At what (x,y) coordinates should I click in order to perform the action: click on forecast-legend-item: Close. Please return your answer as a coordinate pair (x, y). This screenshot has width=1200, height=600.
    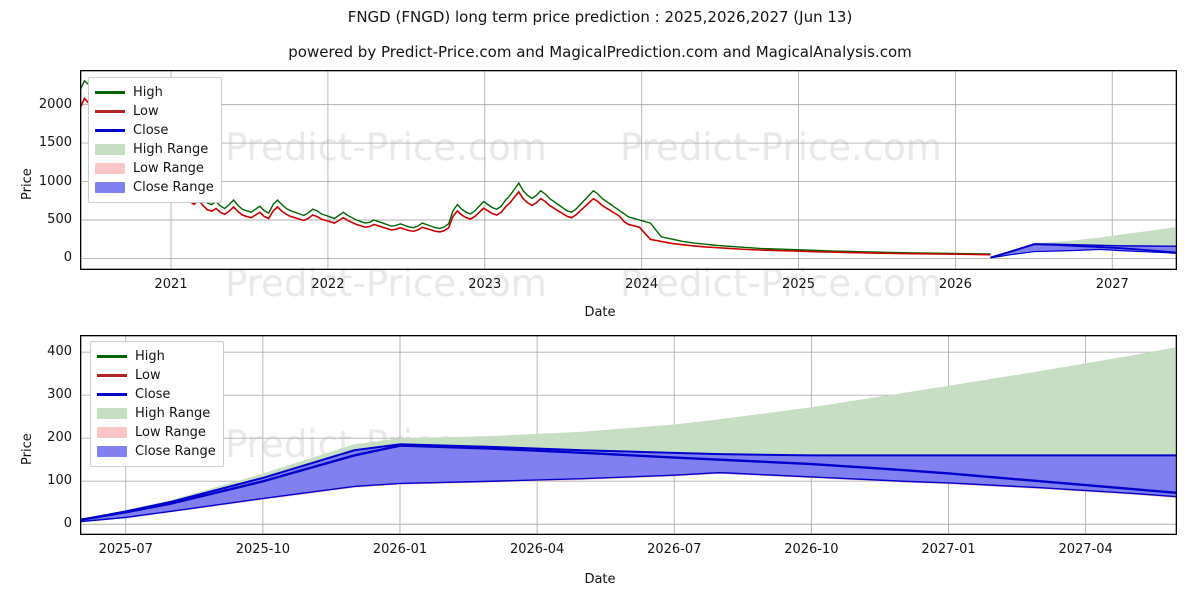
    Looking at the image, I should click on (156, 394).